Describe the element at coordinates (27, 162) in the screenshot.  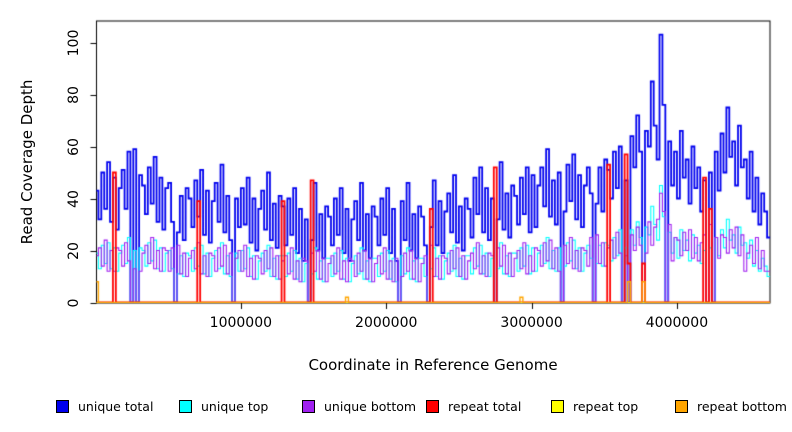
I see `y-axis-title: Read Coverage Depth` at that location.